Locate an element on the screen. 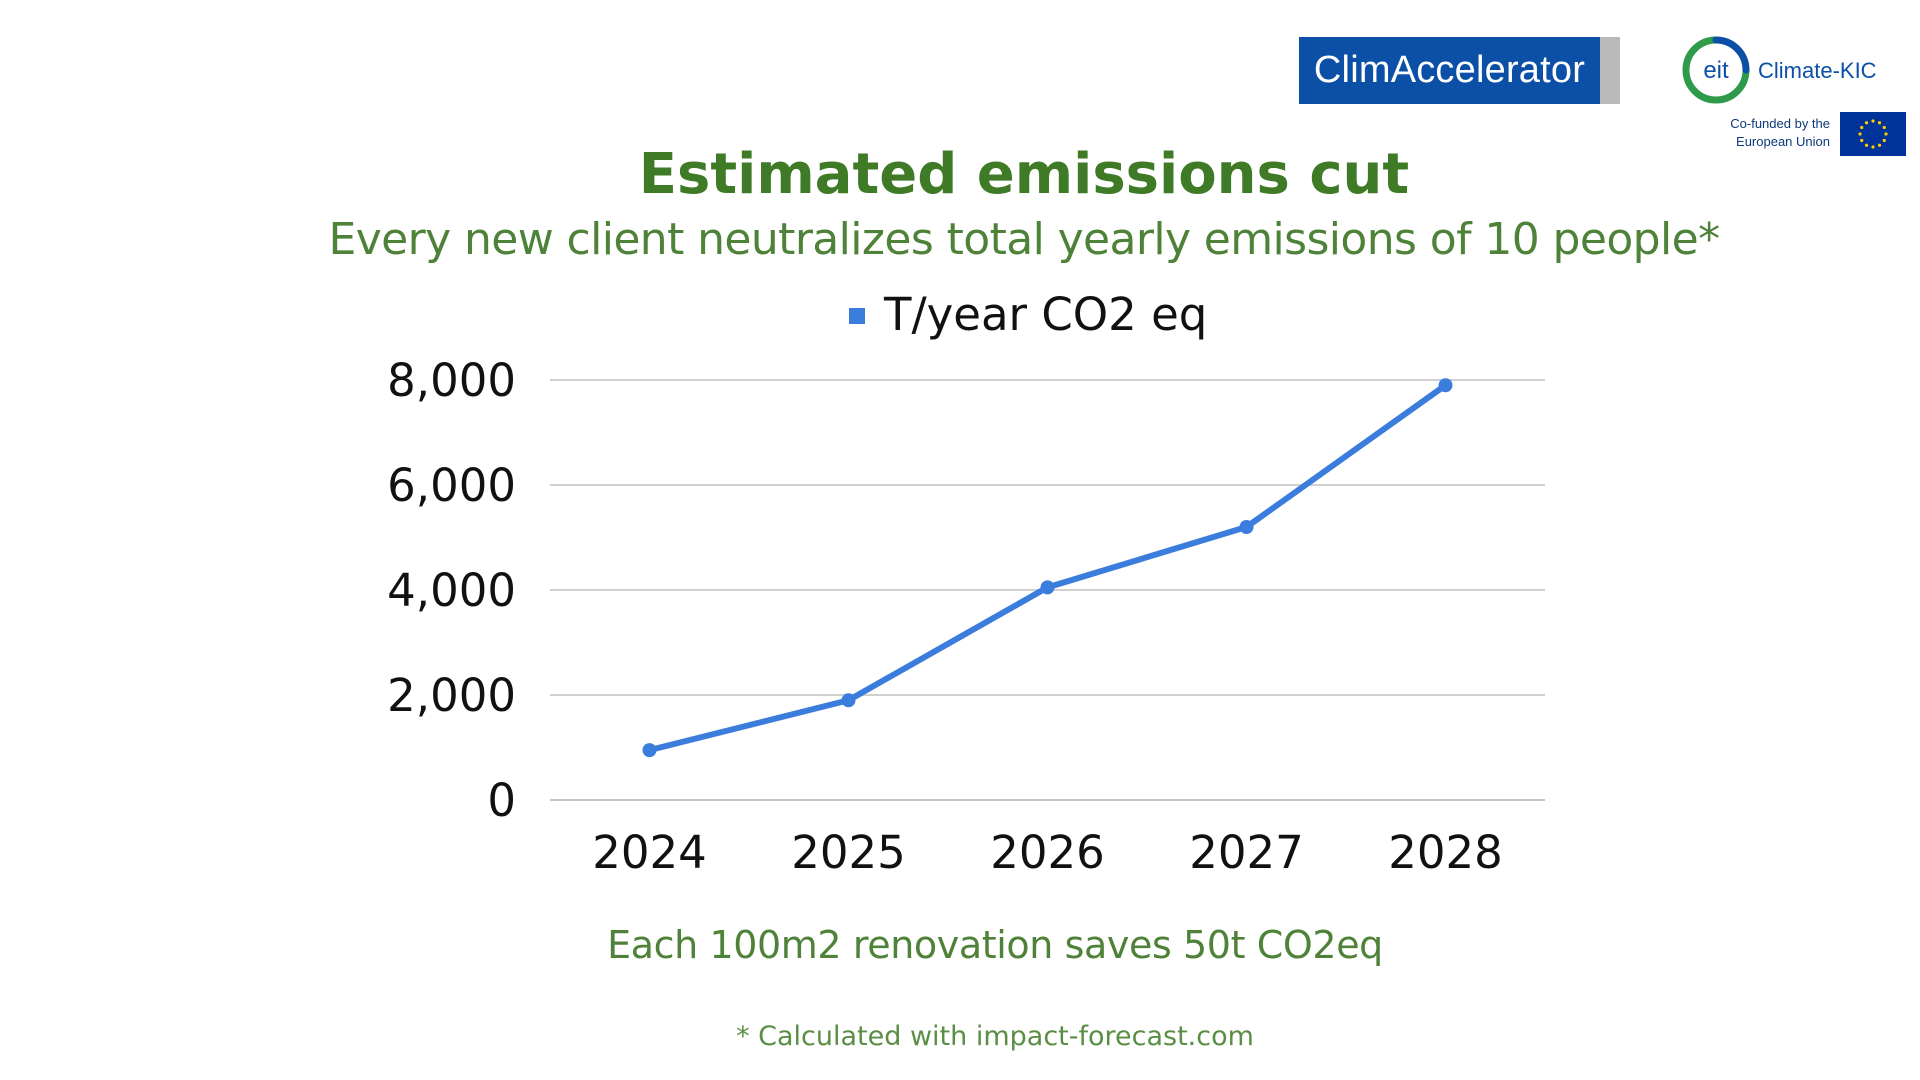 The image size is (1920, 1080). chart-title: Estimated emissions cut is located at coordinates (1024, 174).